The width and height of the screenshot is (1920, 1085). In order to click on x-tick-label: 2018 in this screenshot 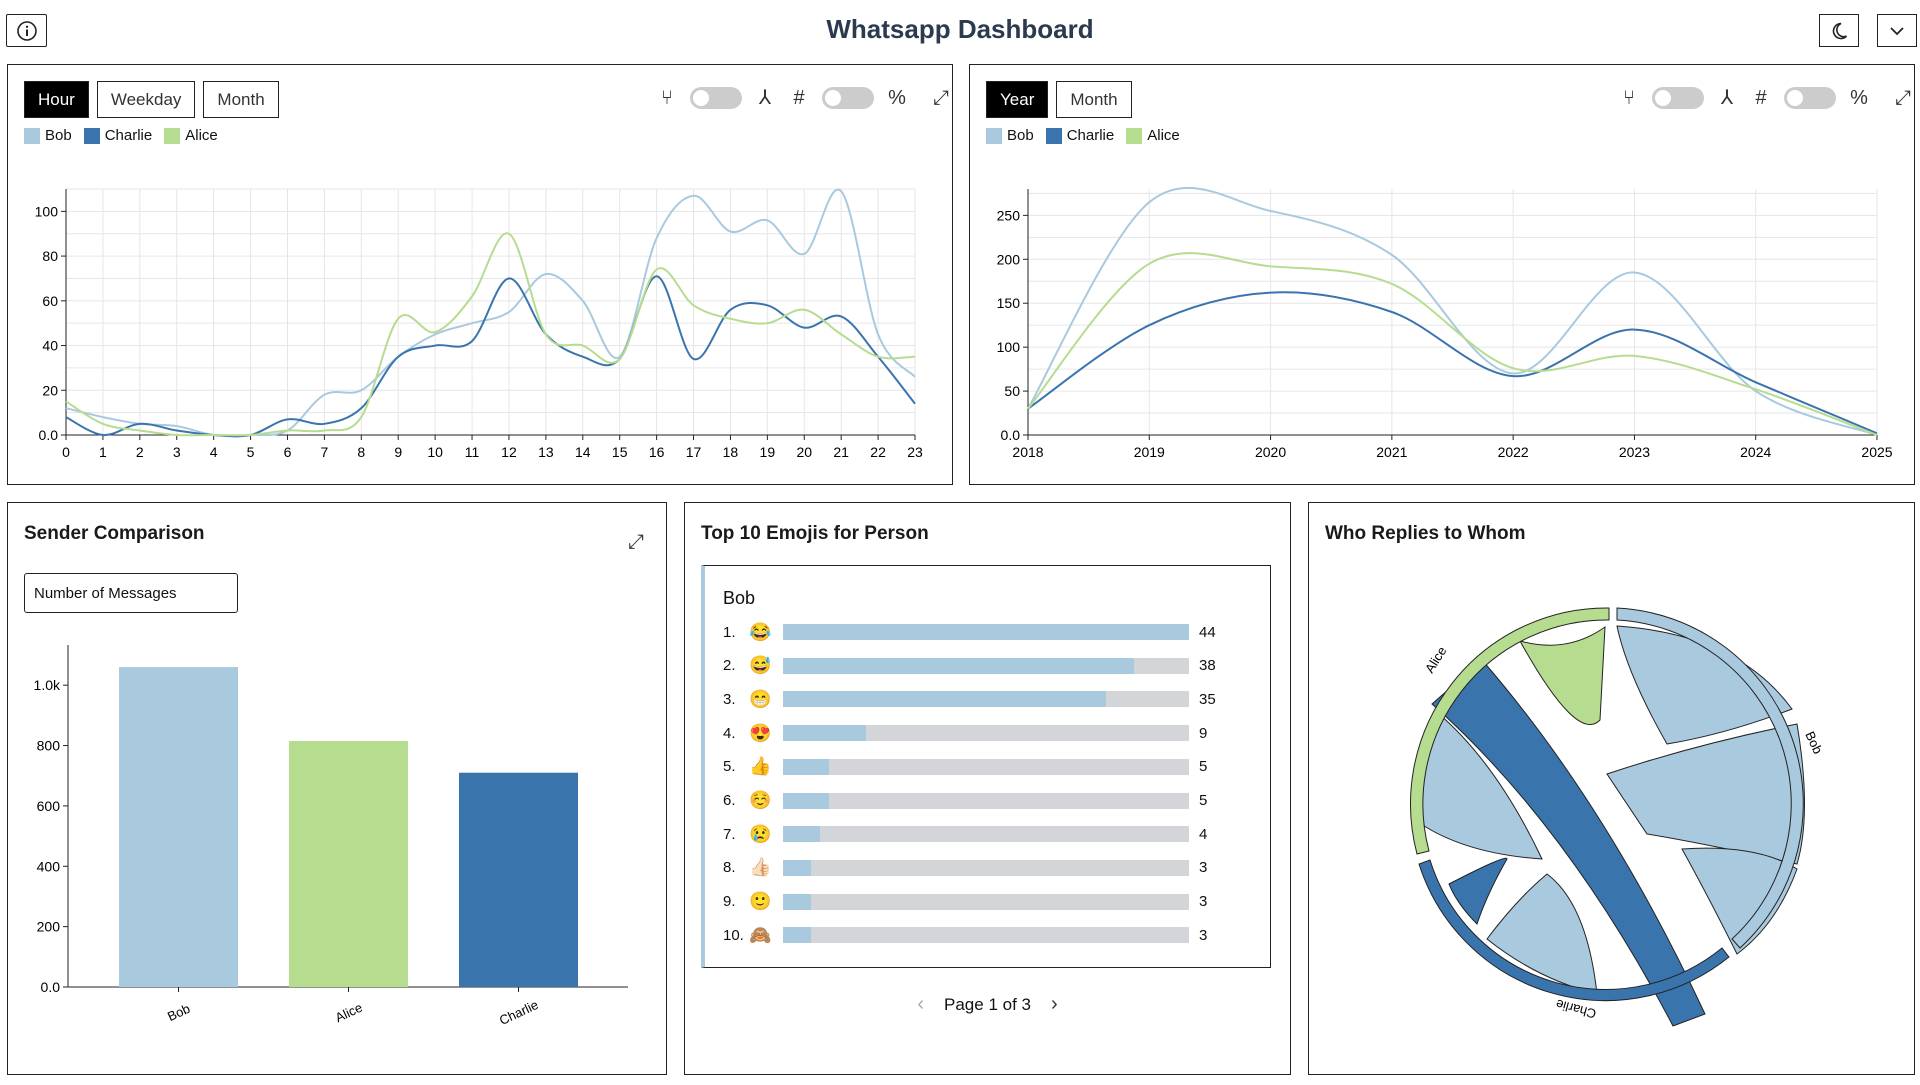, I will do `click(1027, 452)`.